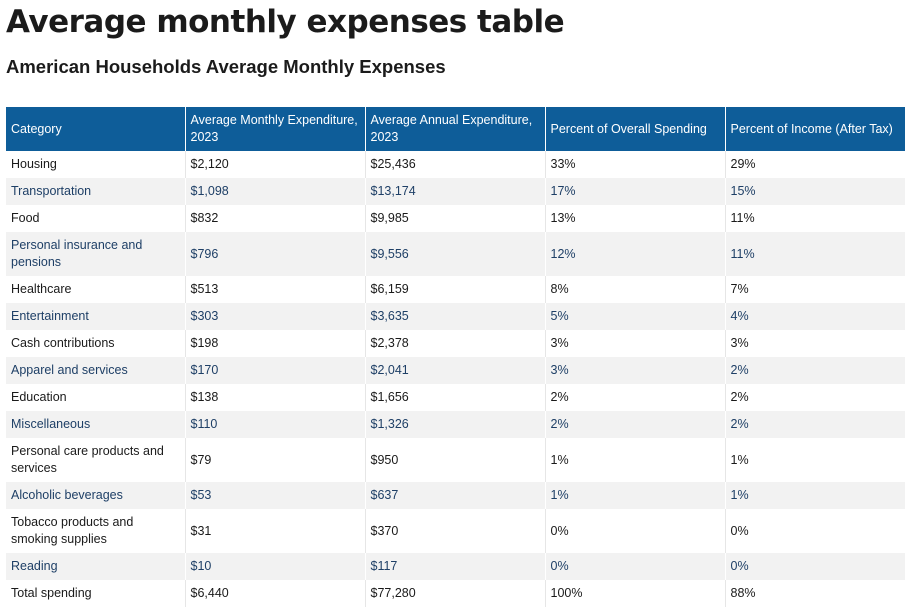 This screenshot has height=614, width=918. Describe the element at coordinates (815, 593) in the screenshot. I see `cell-percent-income: 88%` at that location.